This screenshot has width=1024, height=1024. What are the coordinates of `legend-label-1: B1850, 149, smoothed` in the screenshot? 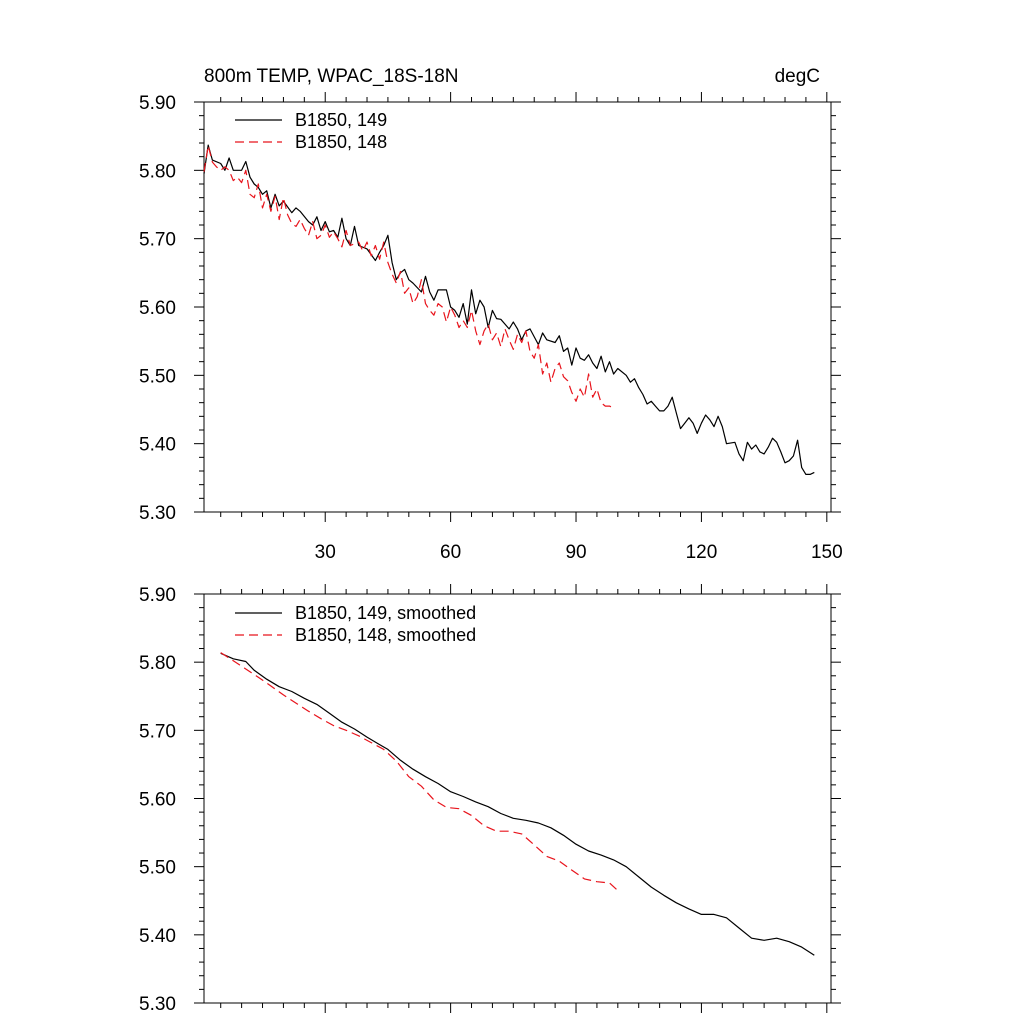 It's located at (385, 613).